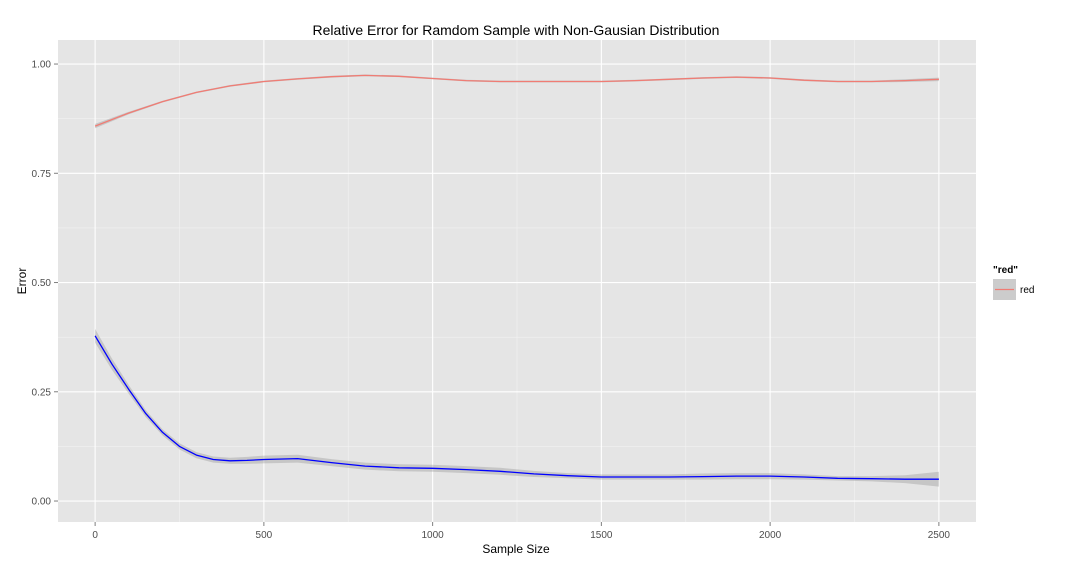 The image size is (1071, 568). What do you see at coordinates (521, 531) in the screenshot?
I see `x-axis-ticks: 0 500 1000 1500 2000 2500` at bounding box center [521, 531].